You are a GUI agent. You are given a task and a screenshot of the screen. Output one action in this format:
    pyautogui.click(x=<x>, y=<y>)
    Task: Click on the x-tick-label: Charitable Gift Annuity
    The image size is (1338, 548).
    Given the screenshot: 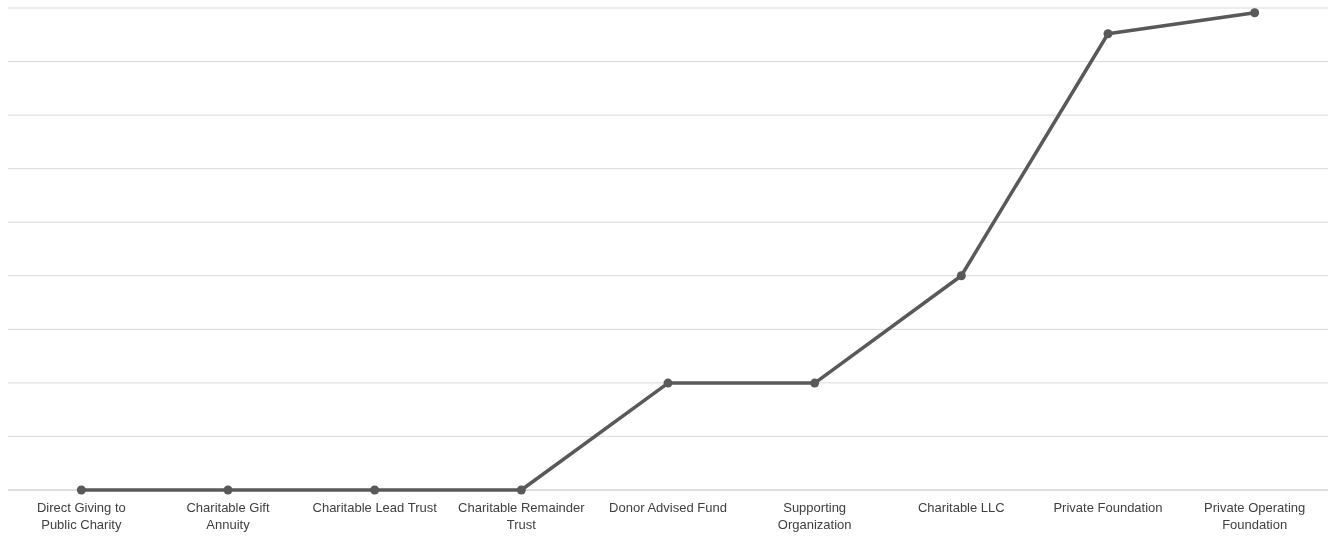 What is the action you would take?
    pyautogui.click(x=228, y=516)
    